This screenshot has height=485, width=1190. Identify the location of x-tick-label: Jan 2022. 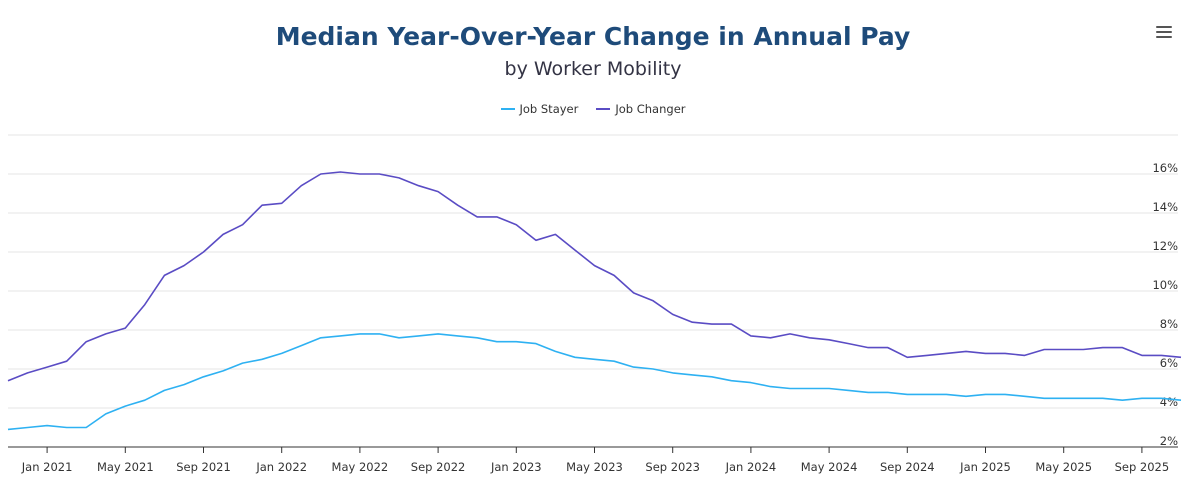
(281, 467).